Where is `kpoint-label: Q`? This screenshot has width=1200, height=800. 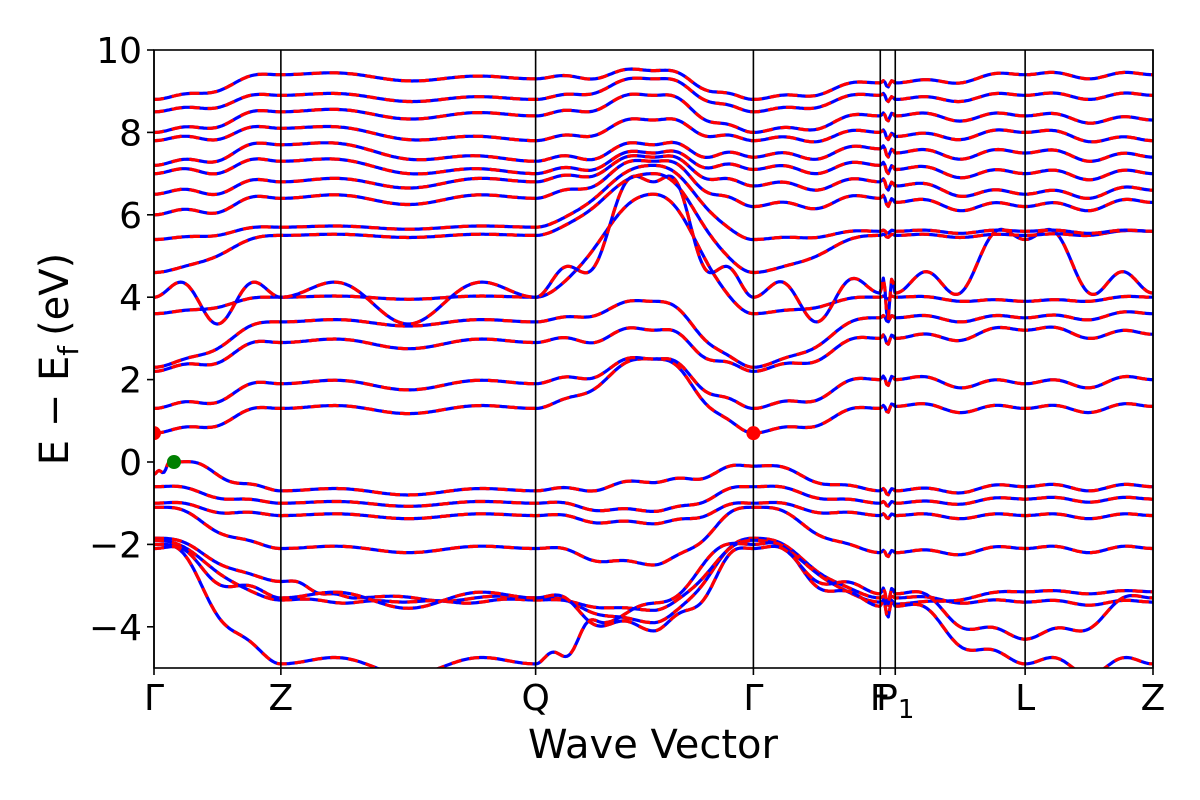
kpoint-label: Q is located at coordinates (535, 698).